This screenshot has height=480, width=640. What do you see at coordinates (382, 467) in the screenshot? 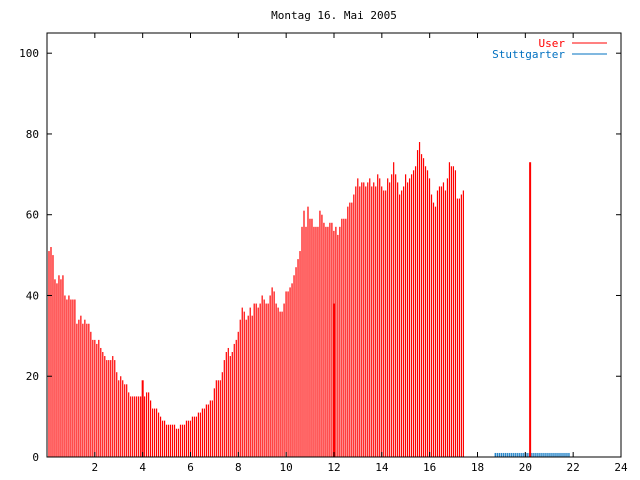
I see `x-tick-label: 14` at bounding box center [382, 467].